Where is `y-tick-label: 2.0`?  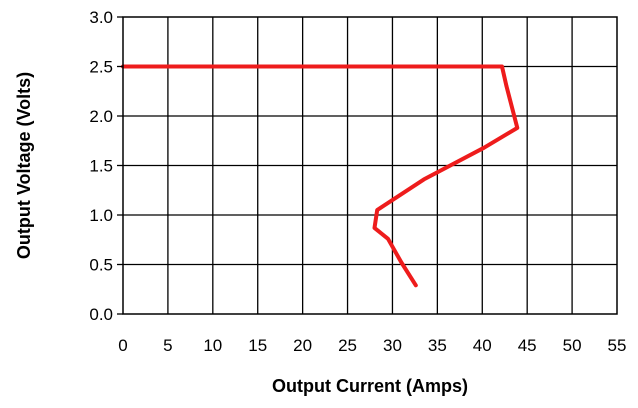 y-tick-label: 2.0 is located at coordinates (101, 116).